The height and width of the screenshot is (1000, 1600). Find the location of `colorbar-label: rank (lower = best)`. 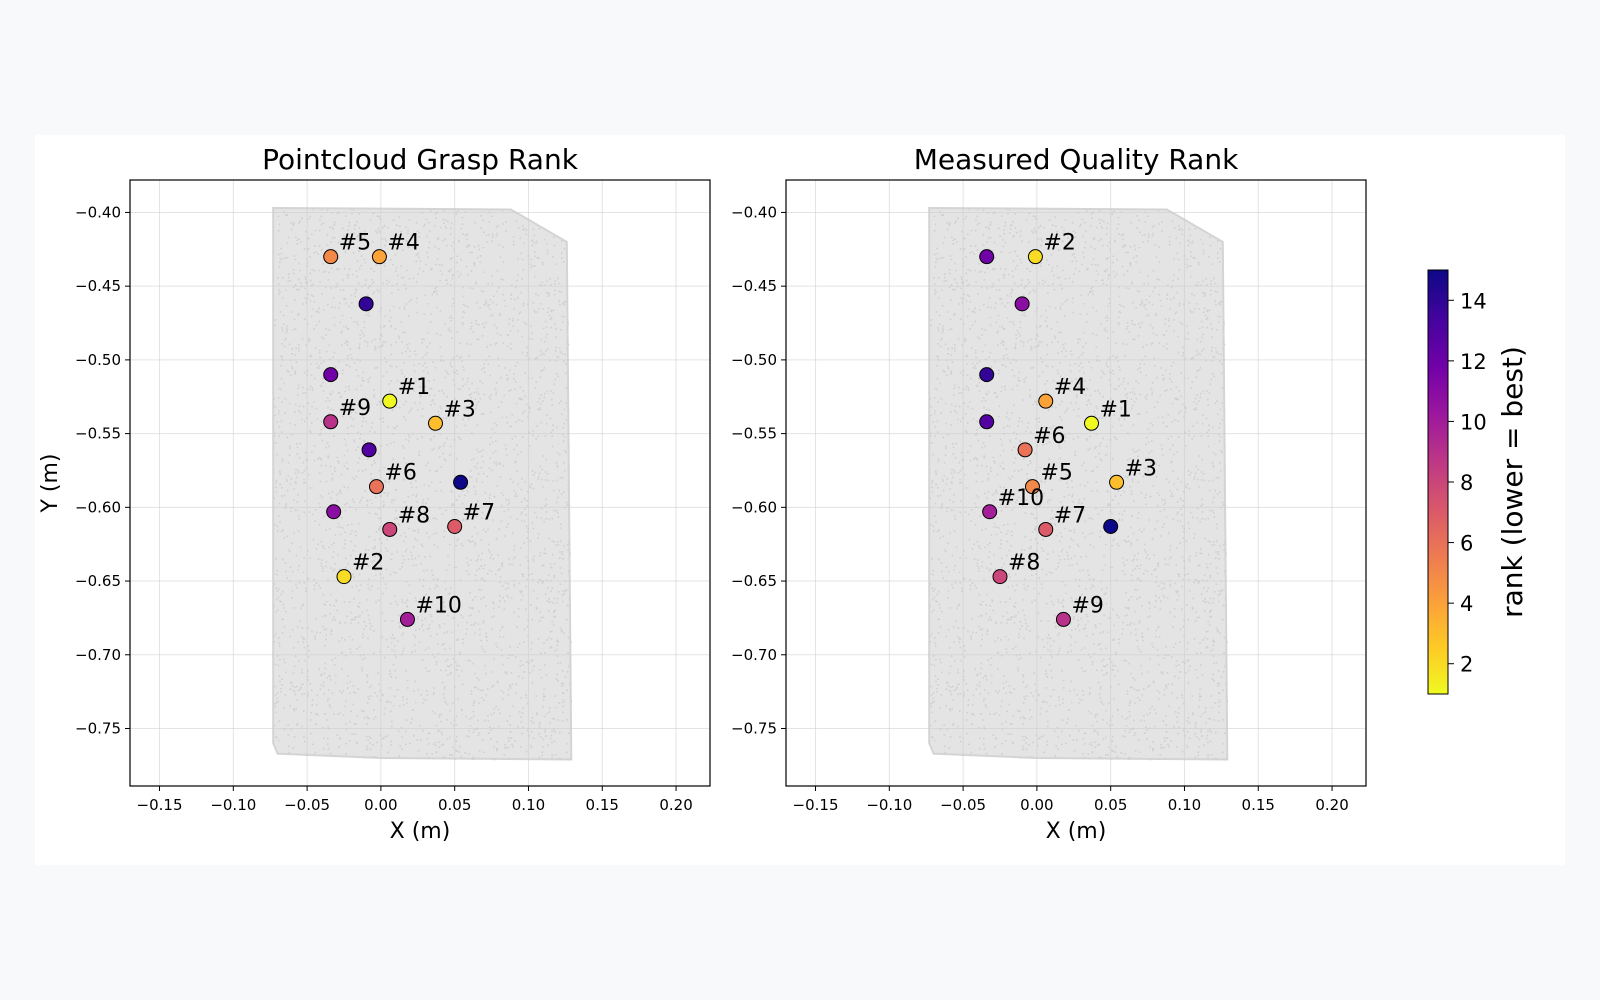

colorbar-label: rank (lower = best) is located at coordinates (1512, 482).